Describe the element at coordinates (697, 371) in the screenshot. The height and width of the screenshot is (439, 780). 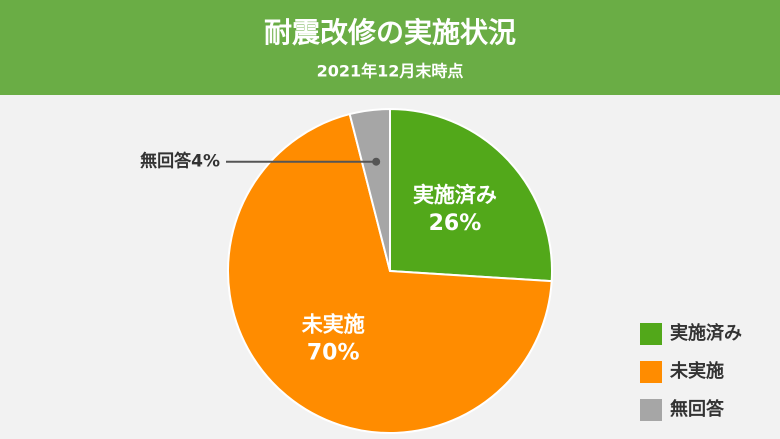
I see `legend-label: 未実施` at that location.